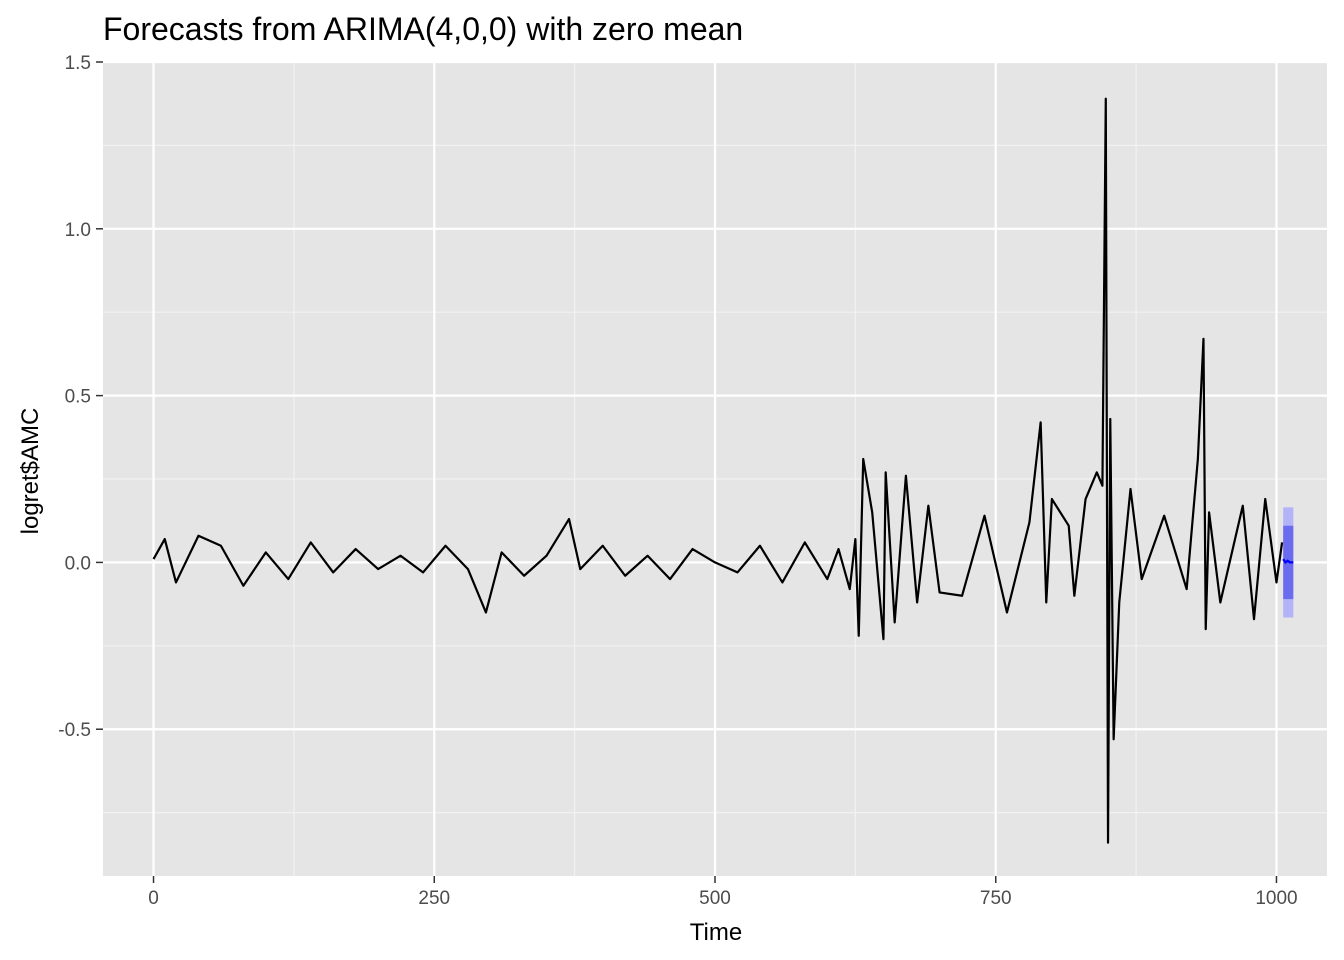 Image resolution: width=1344 pixels, height=960 pixels. I want to click on y-tick-label: 0.0, so click(78, 563).